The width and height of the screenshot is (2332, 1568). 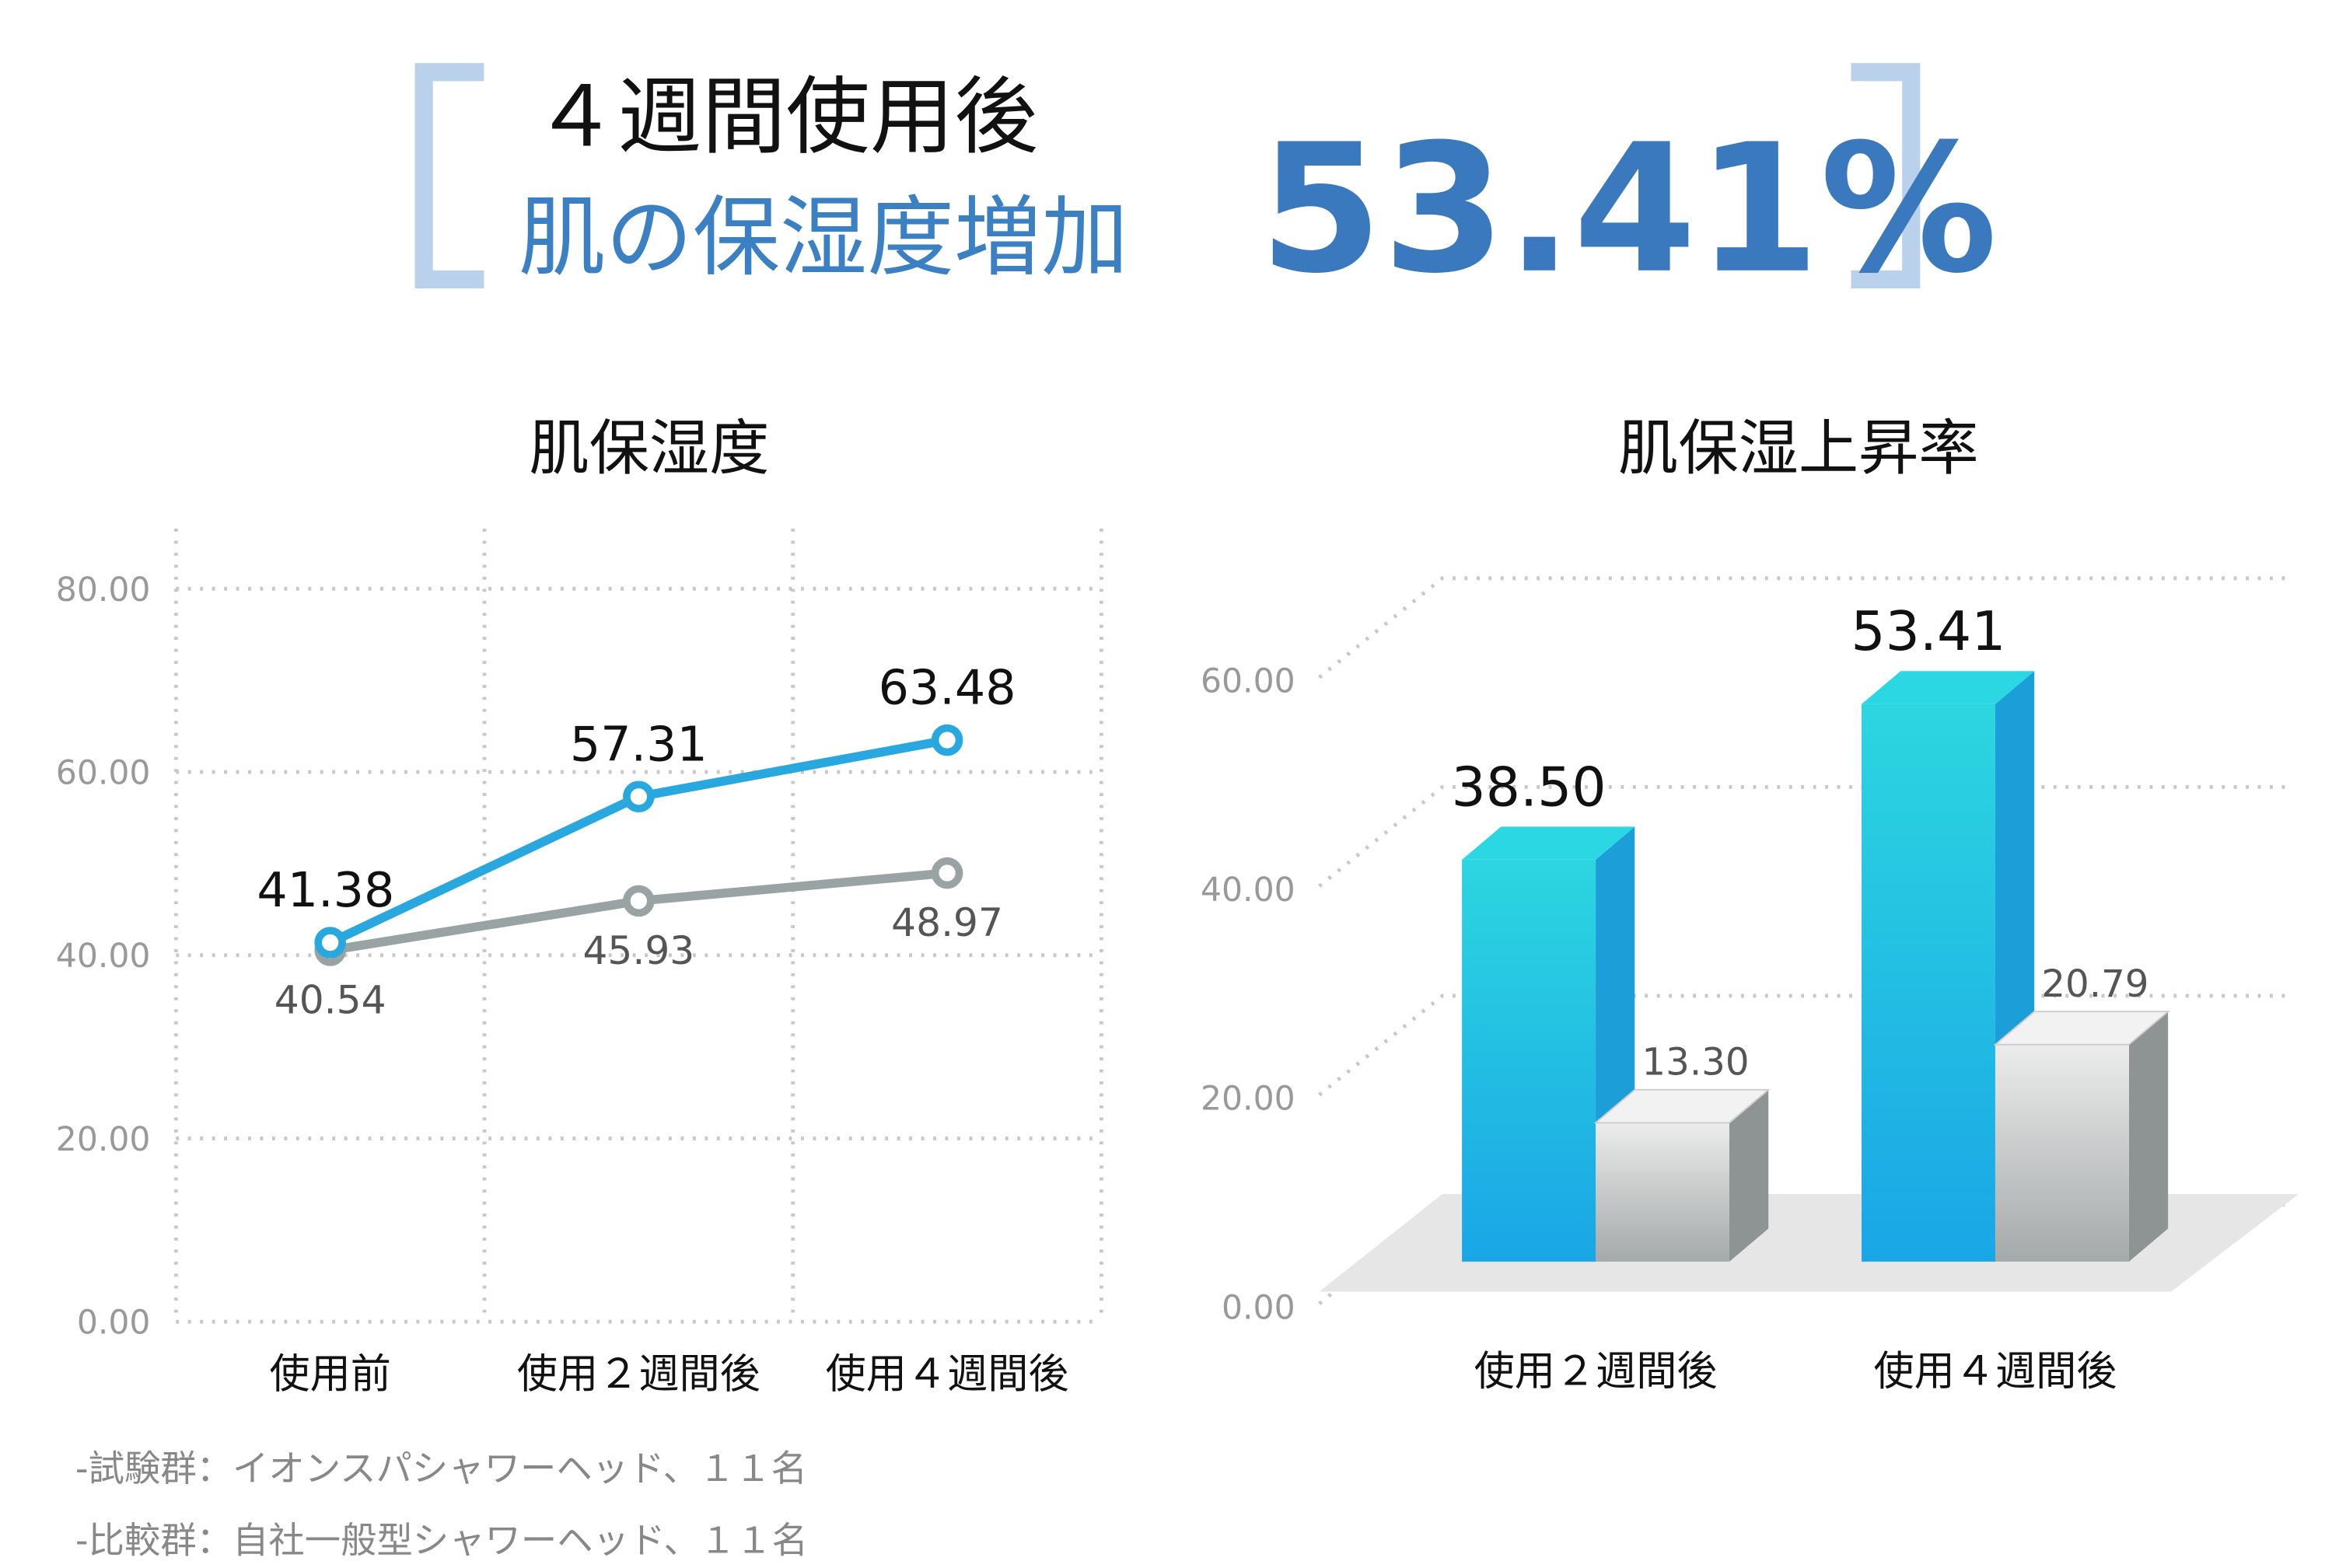 I want to click on data-label: 48.97, so click(x=947, y=922).